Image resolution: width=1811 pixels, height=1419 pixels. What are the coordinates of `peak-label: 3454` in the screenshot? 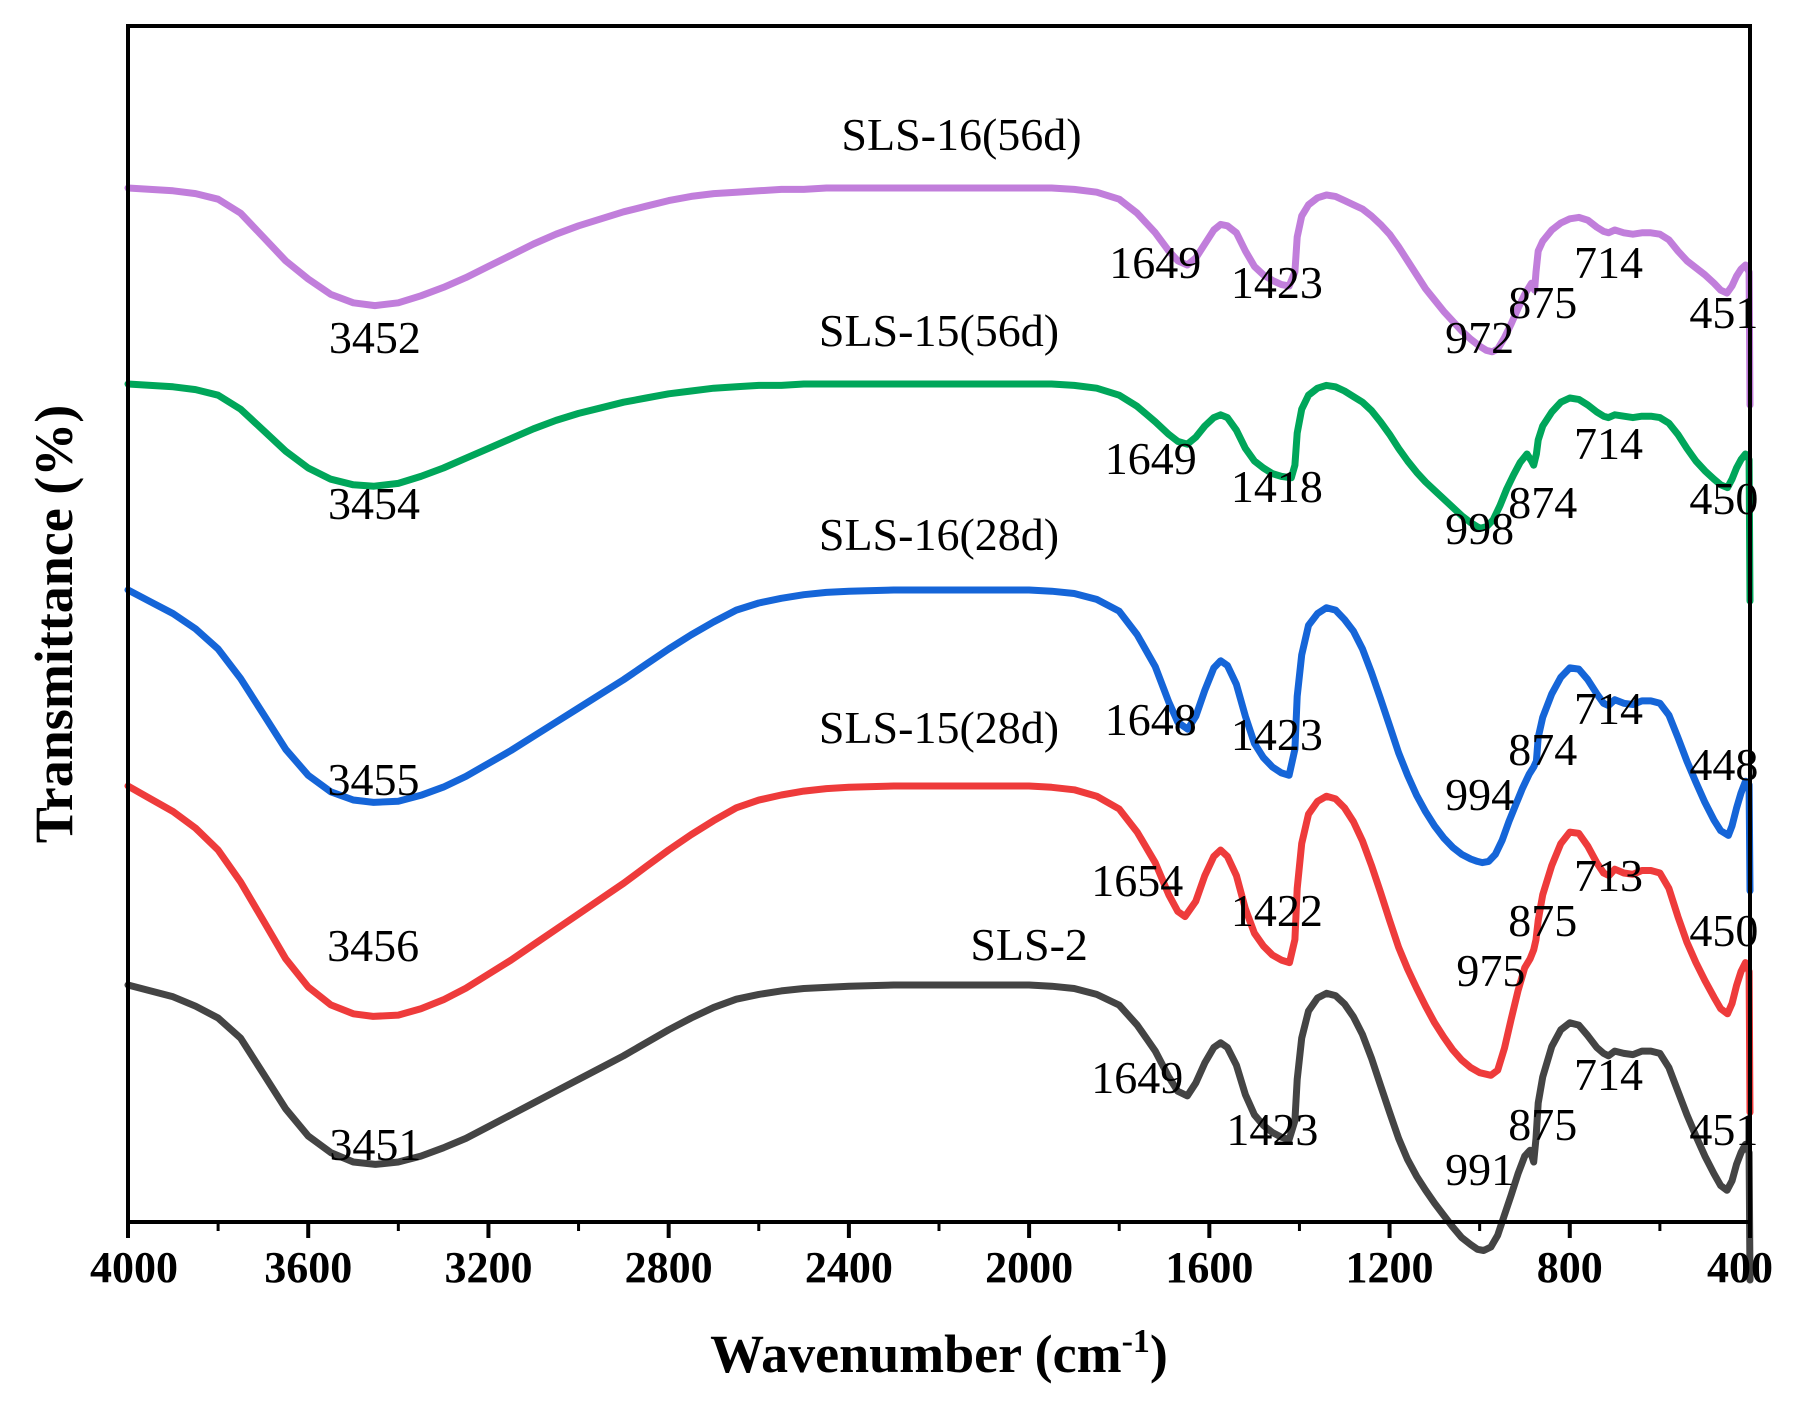 It's located at (374, 503).